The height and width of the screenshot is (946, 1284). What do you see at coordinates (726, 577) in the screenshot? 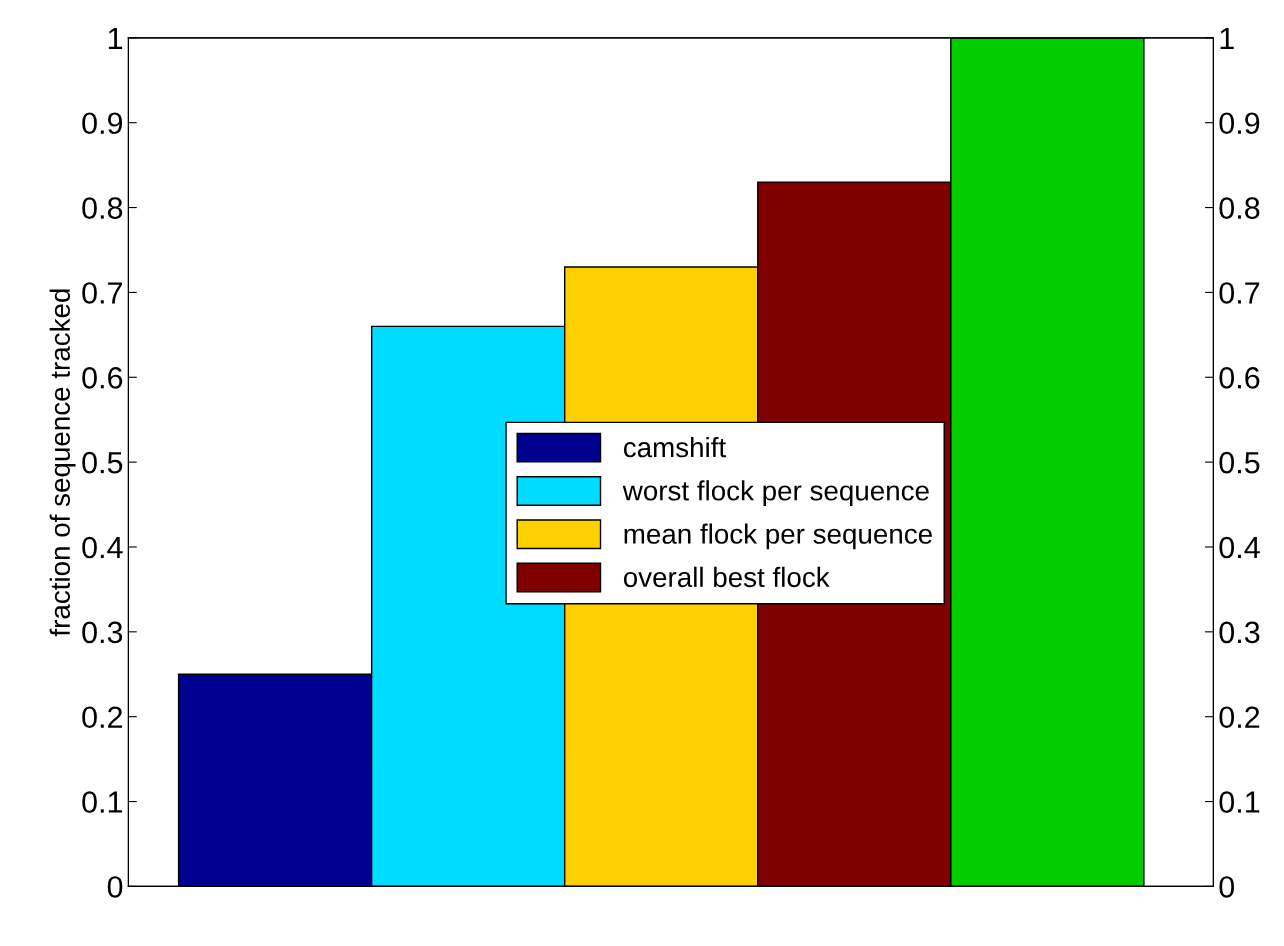
I see `legend-label: overall best flock` at bounding box center [726, 577].